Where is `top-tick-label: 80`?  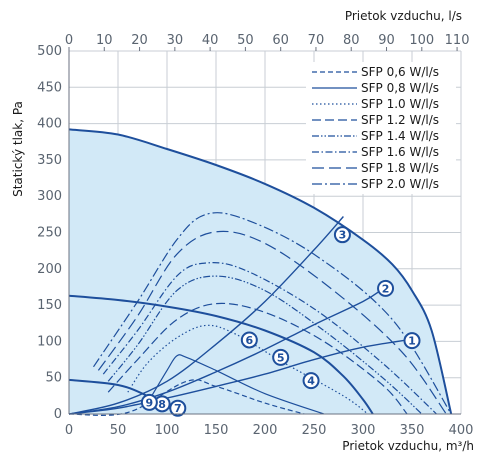 top-tick-label: 80 is located at coordinates (351, 40).